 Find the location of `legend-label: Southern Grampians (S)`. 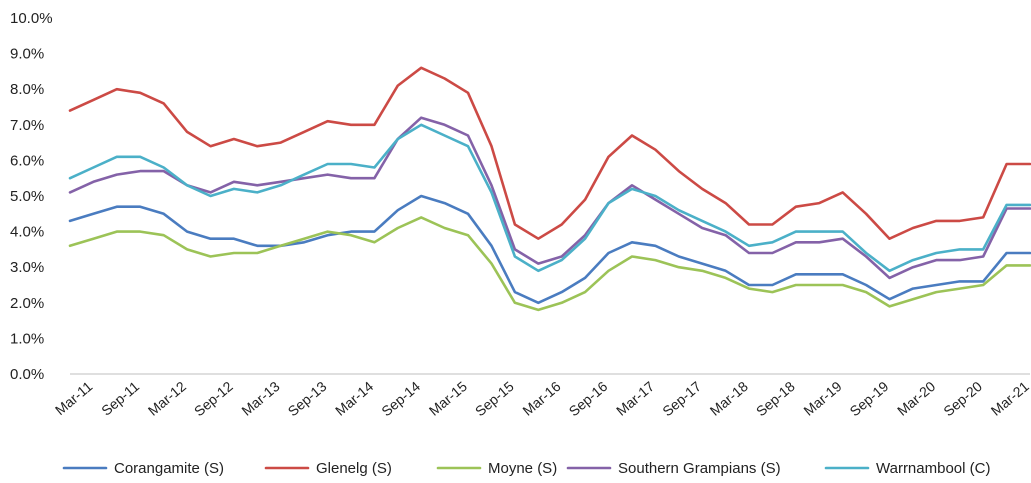

legend-label: Southern Grampians (S) is located at coordinates (699, 468).